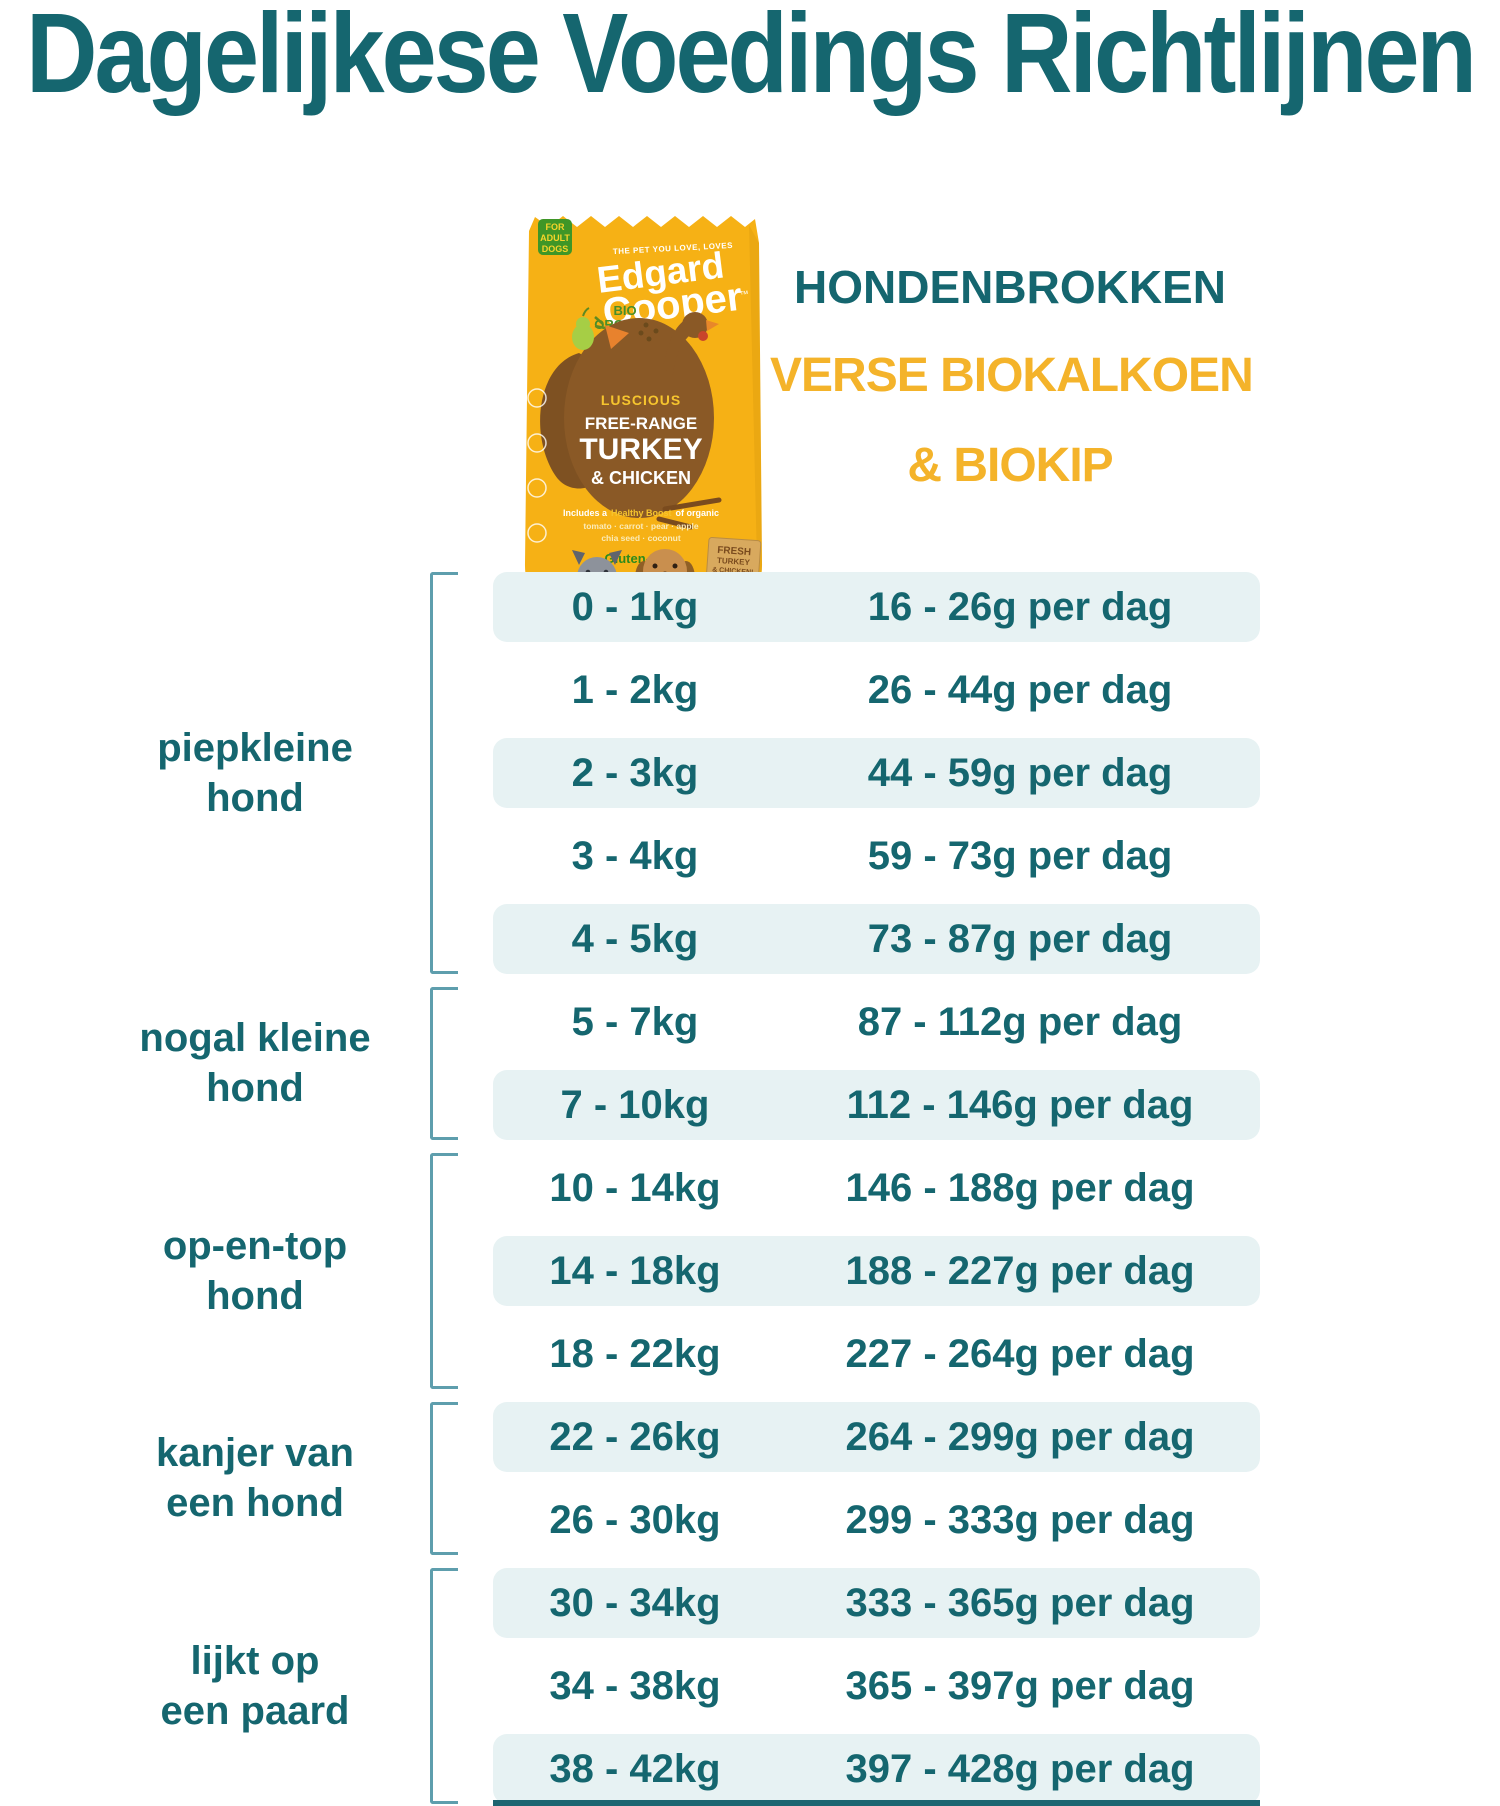 This screenshot has height=1806, width=1500. Describe the element at coordinates (635, 1021) in the screenshot. I see `weight-range-cell: 5 - 7kg` at that location.